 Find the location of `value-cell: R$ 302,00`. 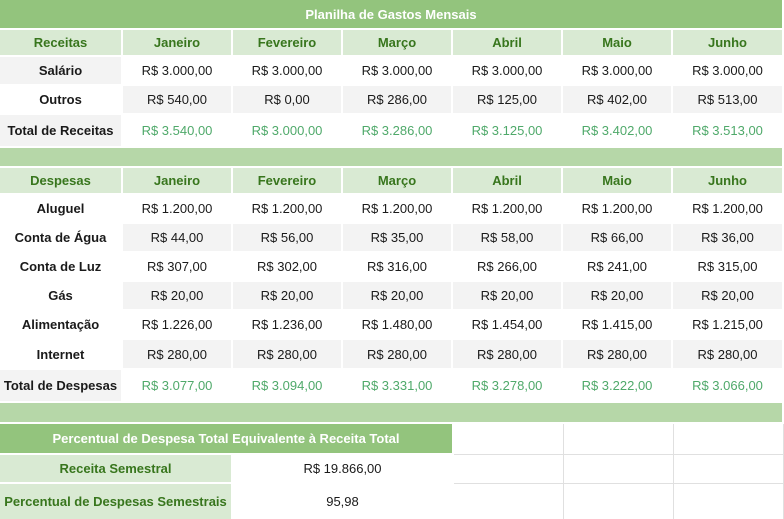

value-cell: R$ 302,00 is located at coordinates (288, 267).